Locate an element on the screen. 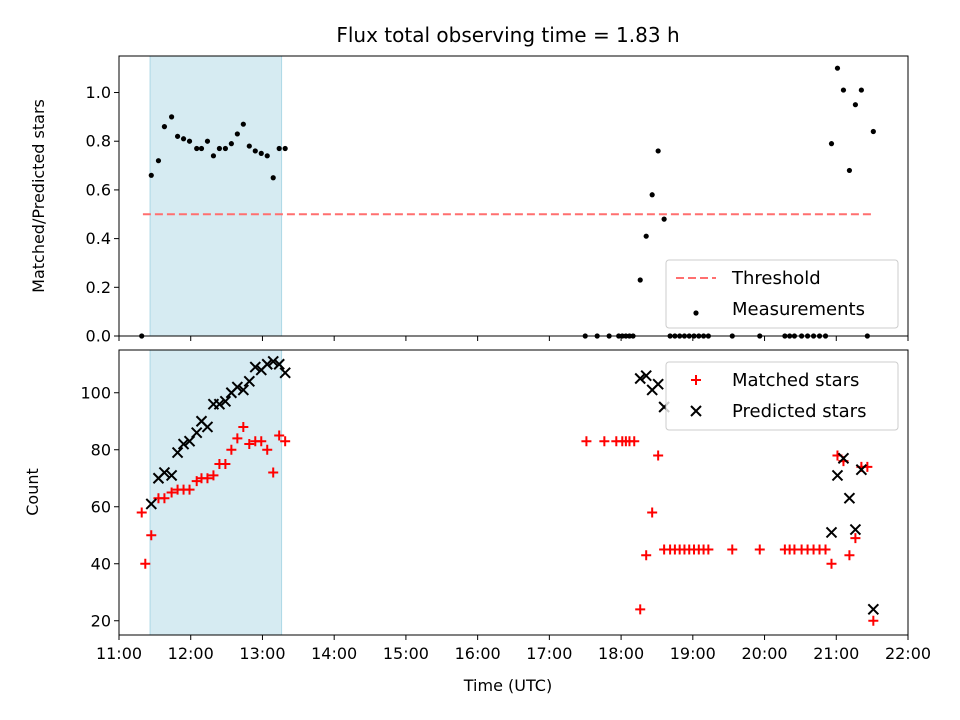 This screenshot has height=720, width=960. xtick-label: 19:00 is located at coordinates (693, 653).